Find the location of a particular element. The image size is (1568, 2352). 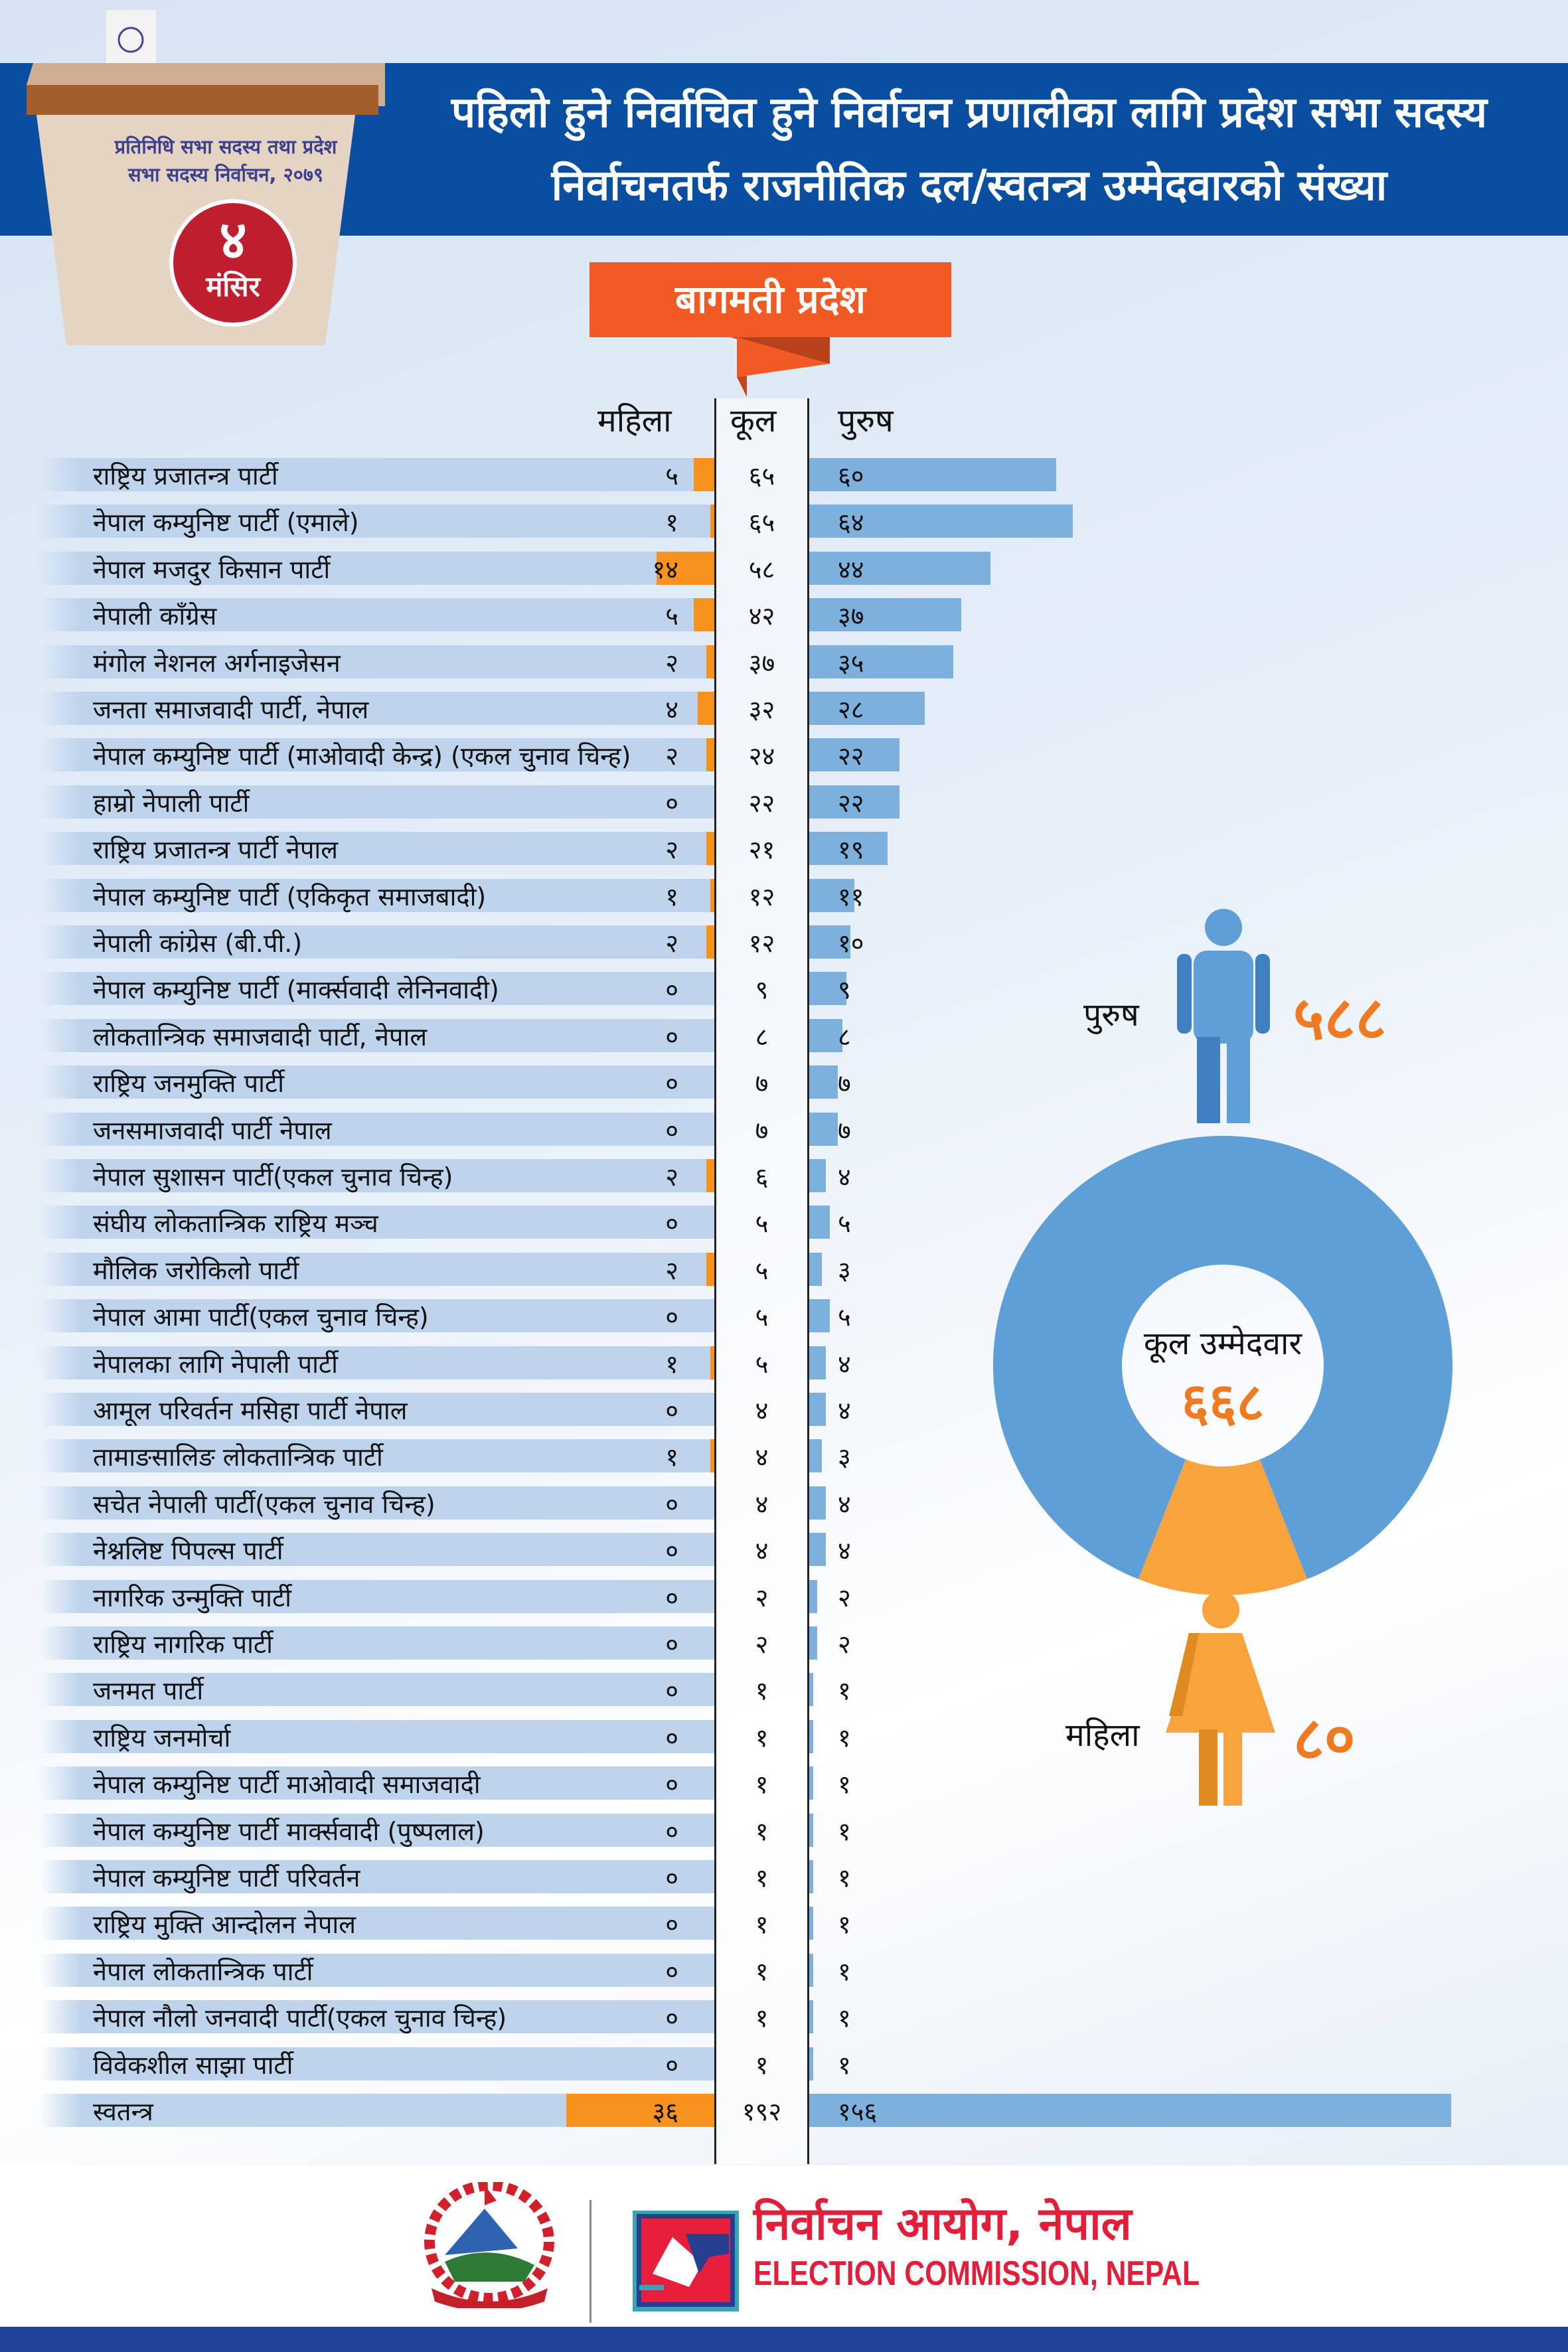

date-month: मंसिर is located at coordinates (233, 287).